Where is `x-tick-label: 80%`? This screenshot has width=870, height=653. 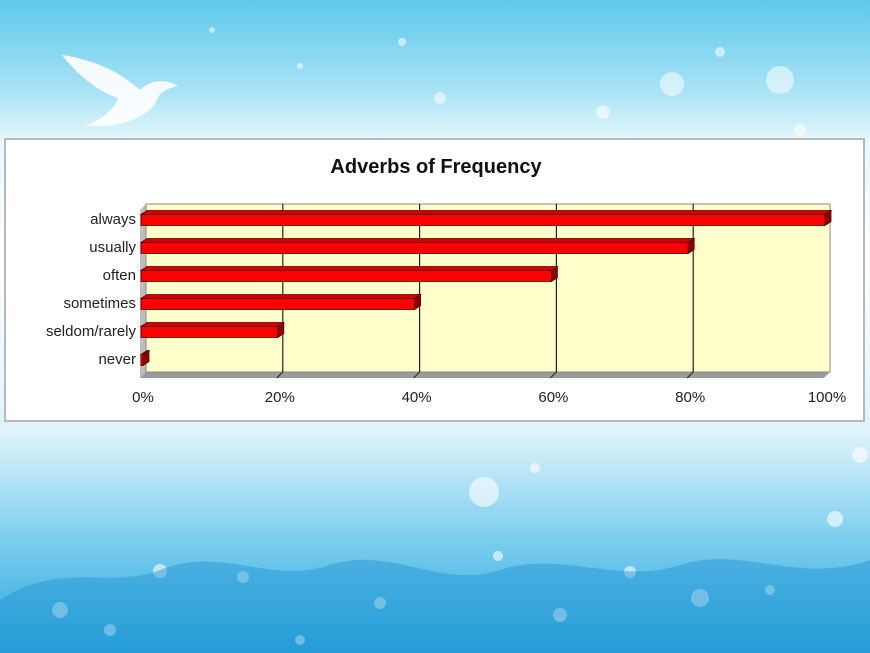
x-tick-label: 80% is located at coordinates (690, 397).